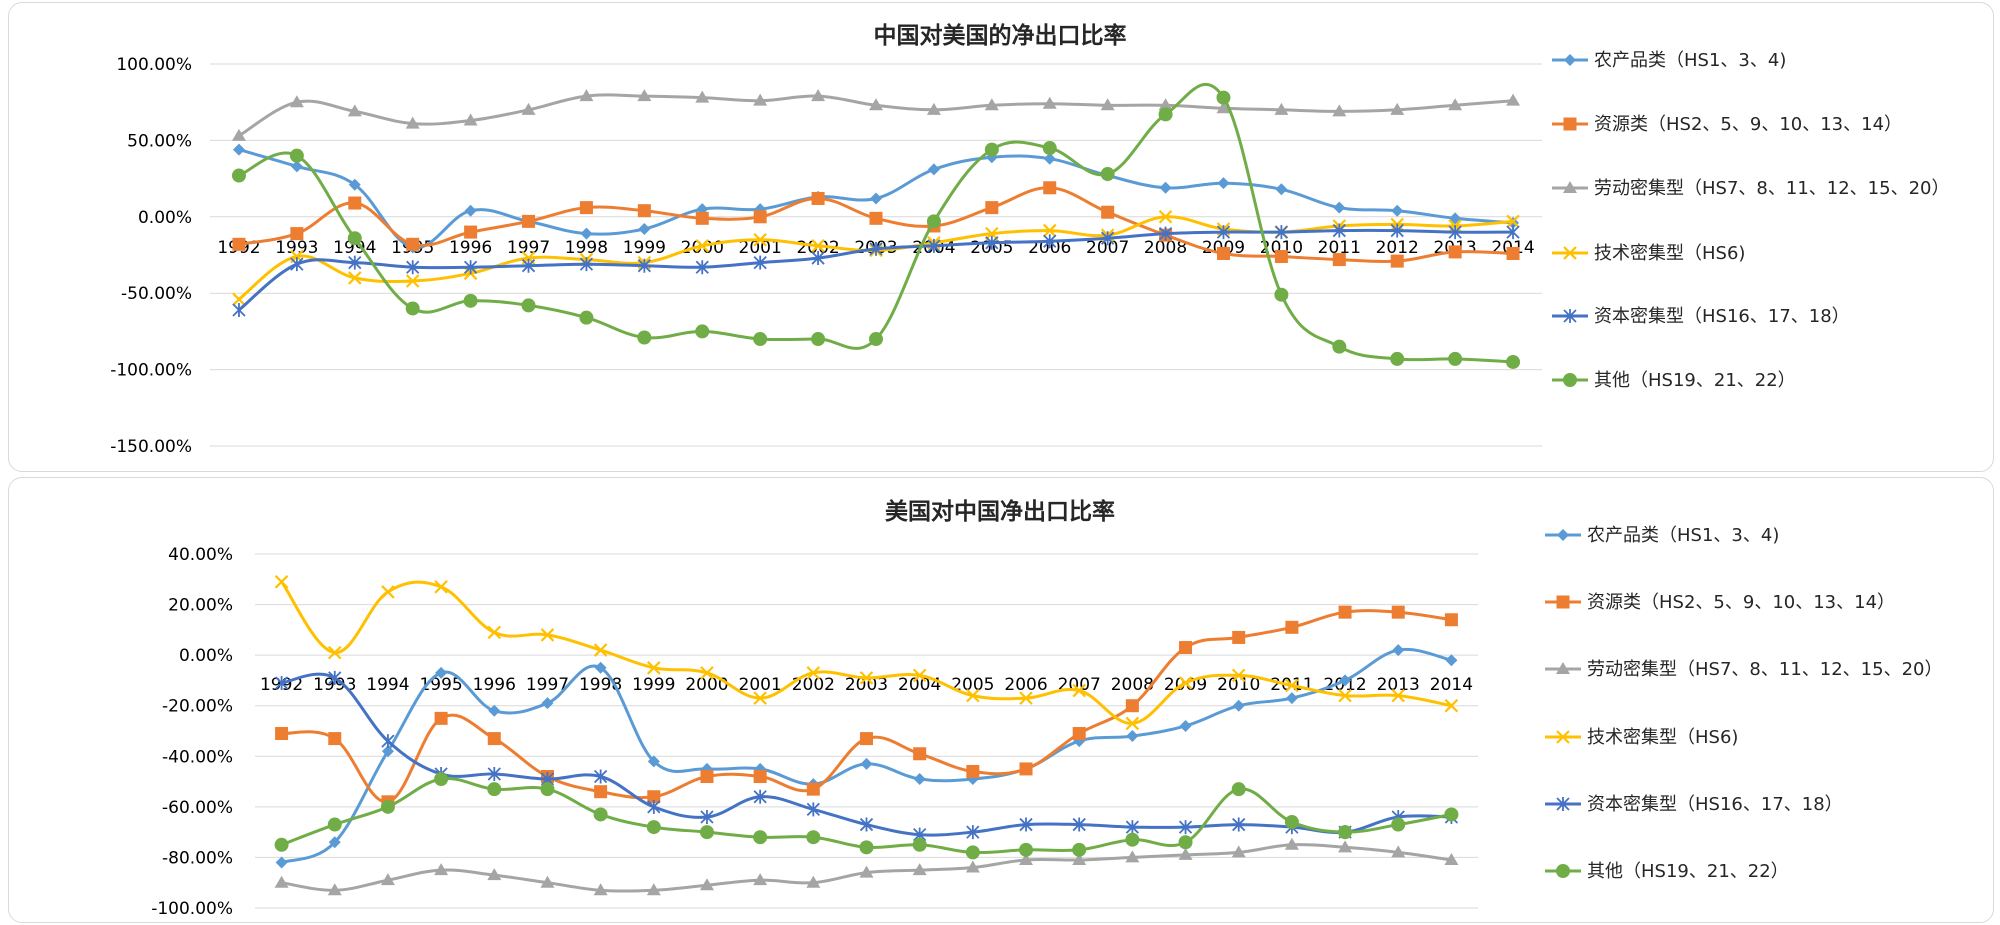 The width and height of the screenshot is (2000, 925). Describe the element at coordinates (1688, 871) in the screenshot. I see `legend-label: 其他（HS19、21、22）` at that location.